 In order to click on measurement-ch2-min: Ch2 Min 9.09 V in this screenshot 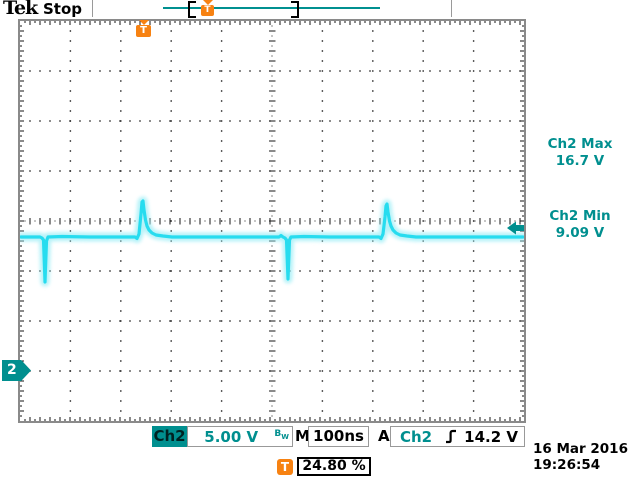, I will do `click(580, 225)`.